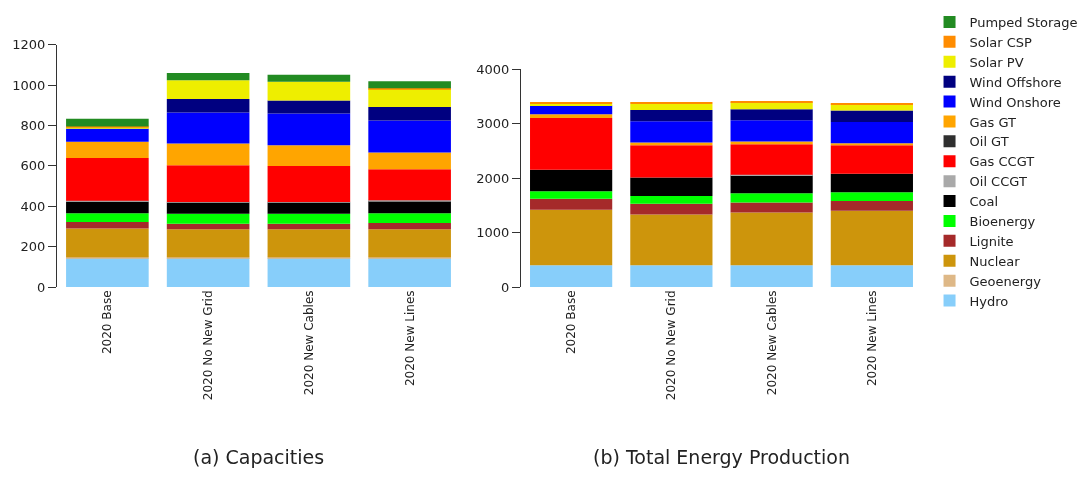 The height and width of the screenshot is (486, 1091). Describe the element at coordinates (493, 69) in the screenshot. I see `y-tick-label: 4000` at that location.